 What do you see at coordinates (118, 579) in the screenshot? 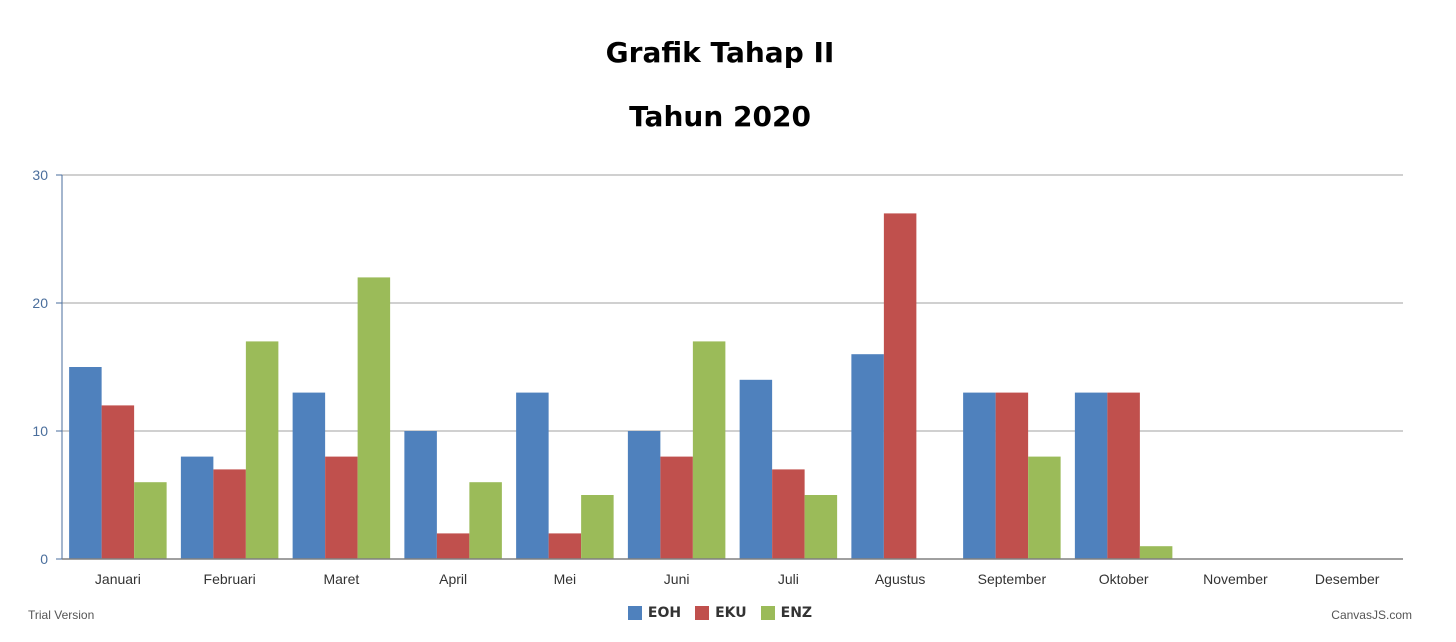
I see `x-tick-label: Januari` at bounding box center [118, 579].